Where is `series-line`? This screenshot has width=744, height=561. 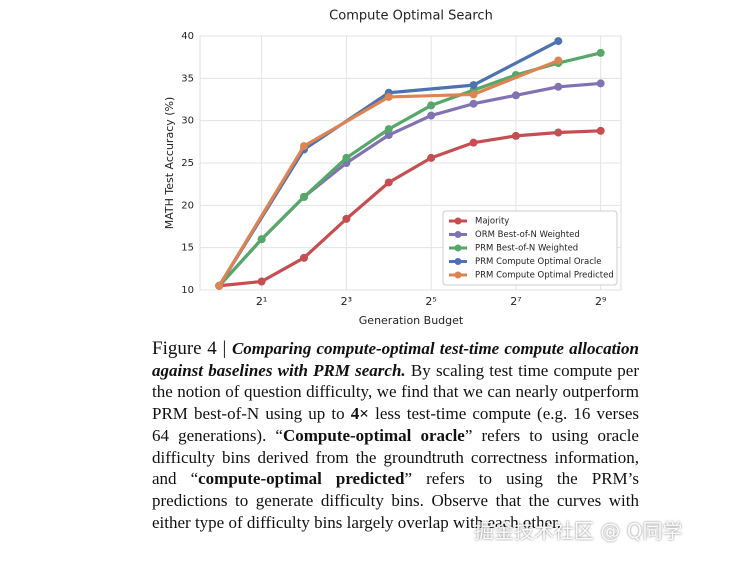
series-line is located at coordinates (410, 208).